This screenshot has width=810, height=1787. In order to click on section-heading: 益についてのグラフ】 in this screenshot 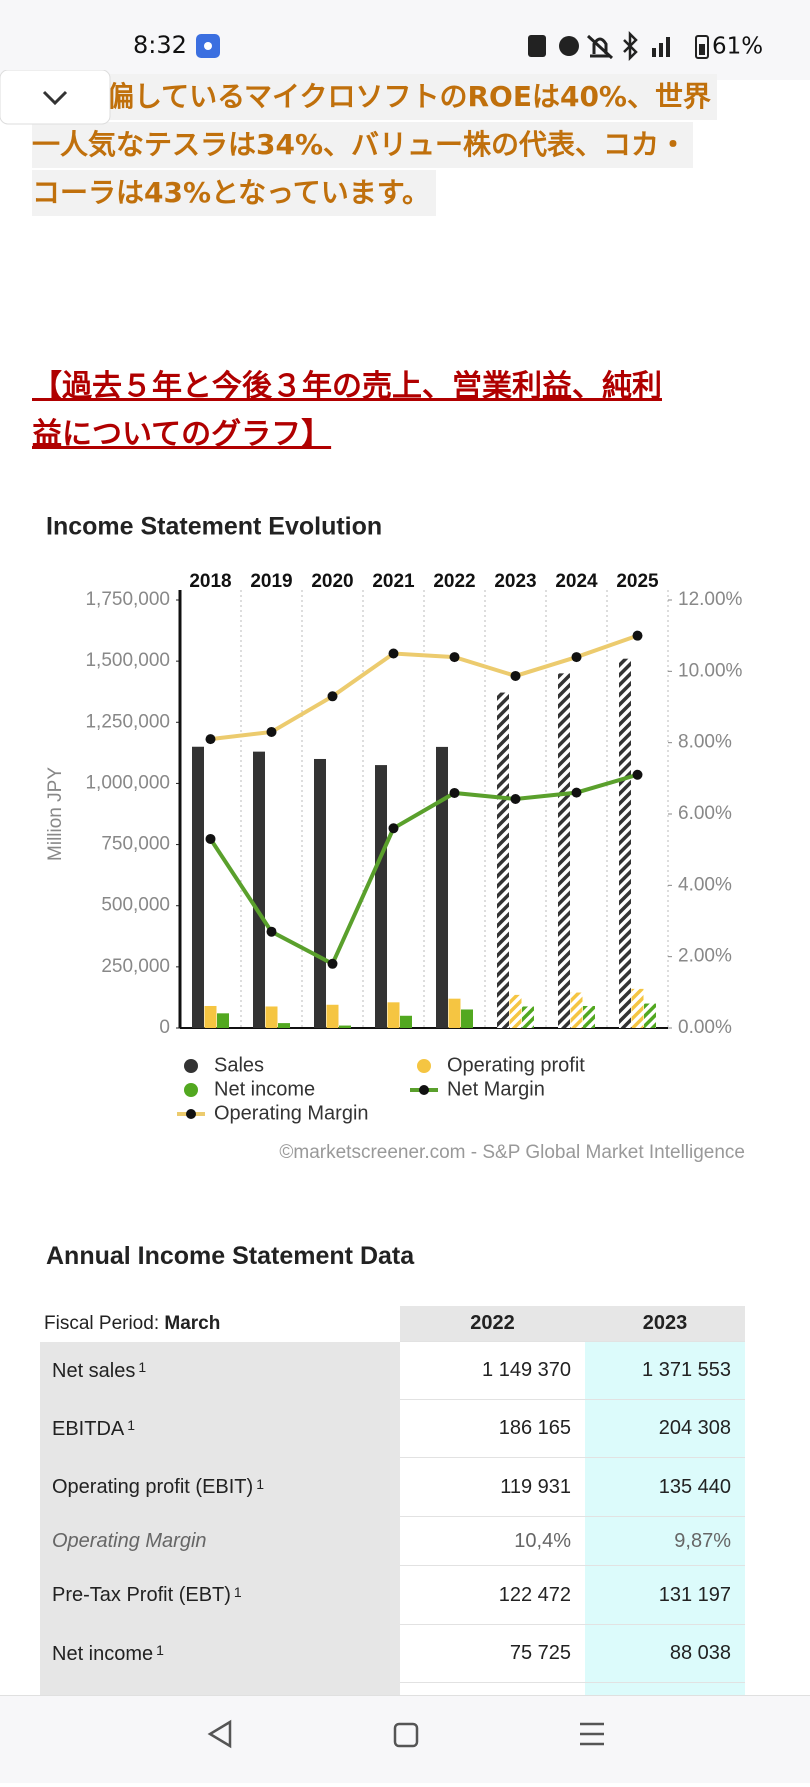, I will do `click(182, 434)`.